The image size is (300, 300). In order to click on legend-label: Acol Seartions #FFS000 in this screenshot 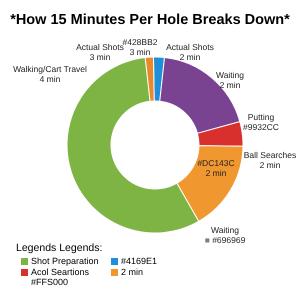, I will do `click(60, 277)`.